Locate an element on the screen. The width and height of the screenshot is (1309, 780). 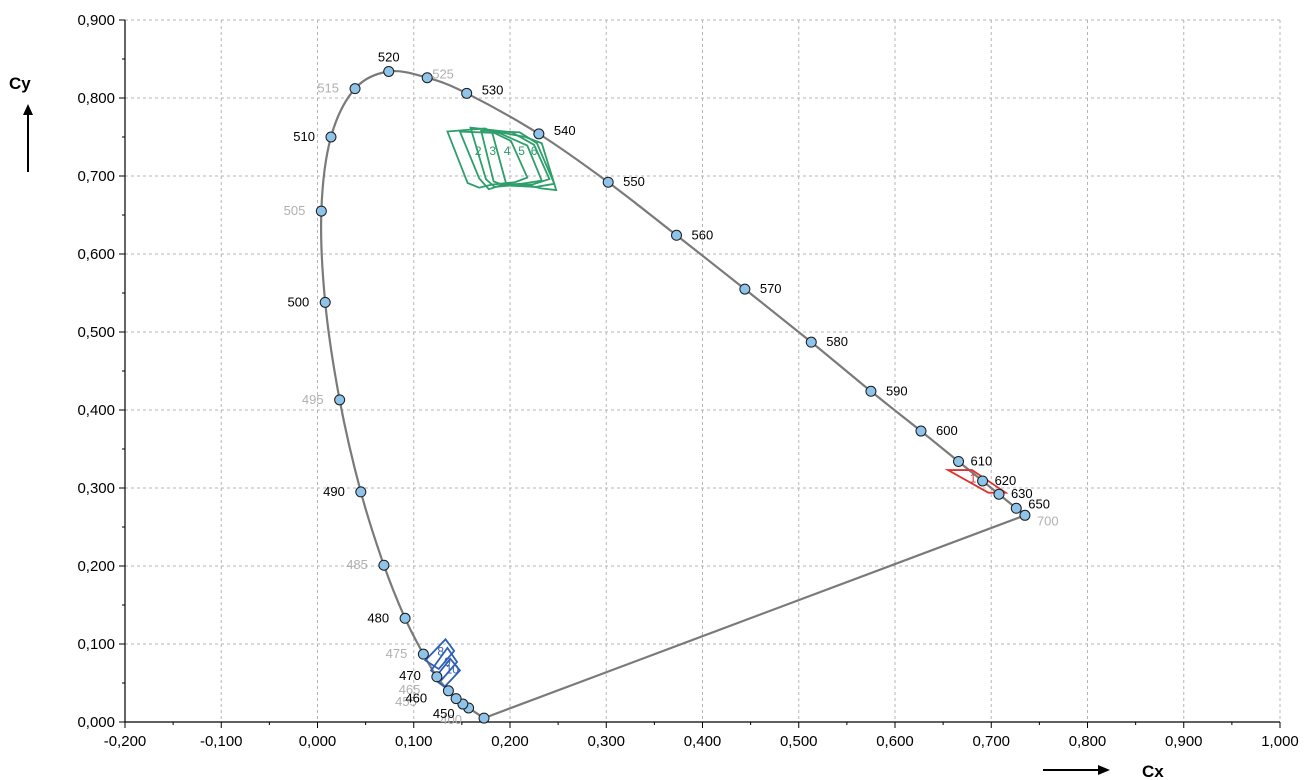
x-axis-title: Cx is located at coordinates (1103, 771).